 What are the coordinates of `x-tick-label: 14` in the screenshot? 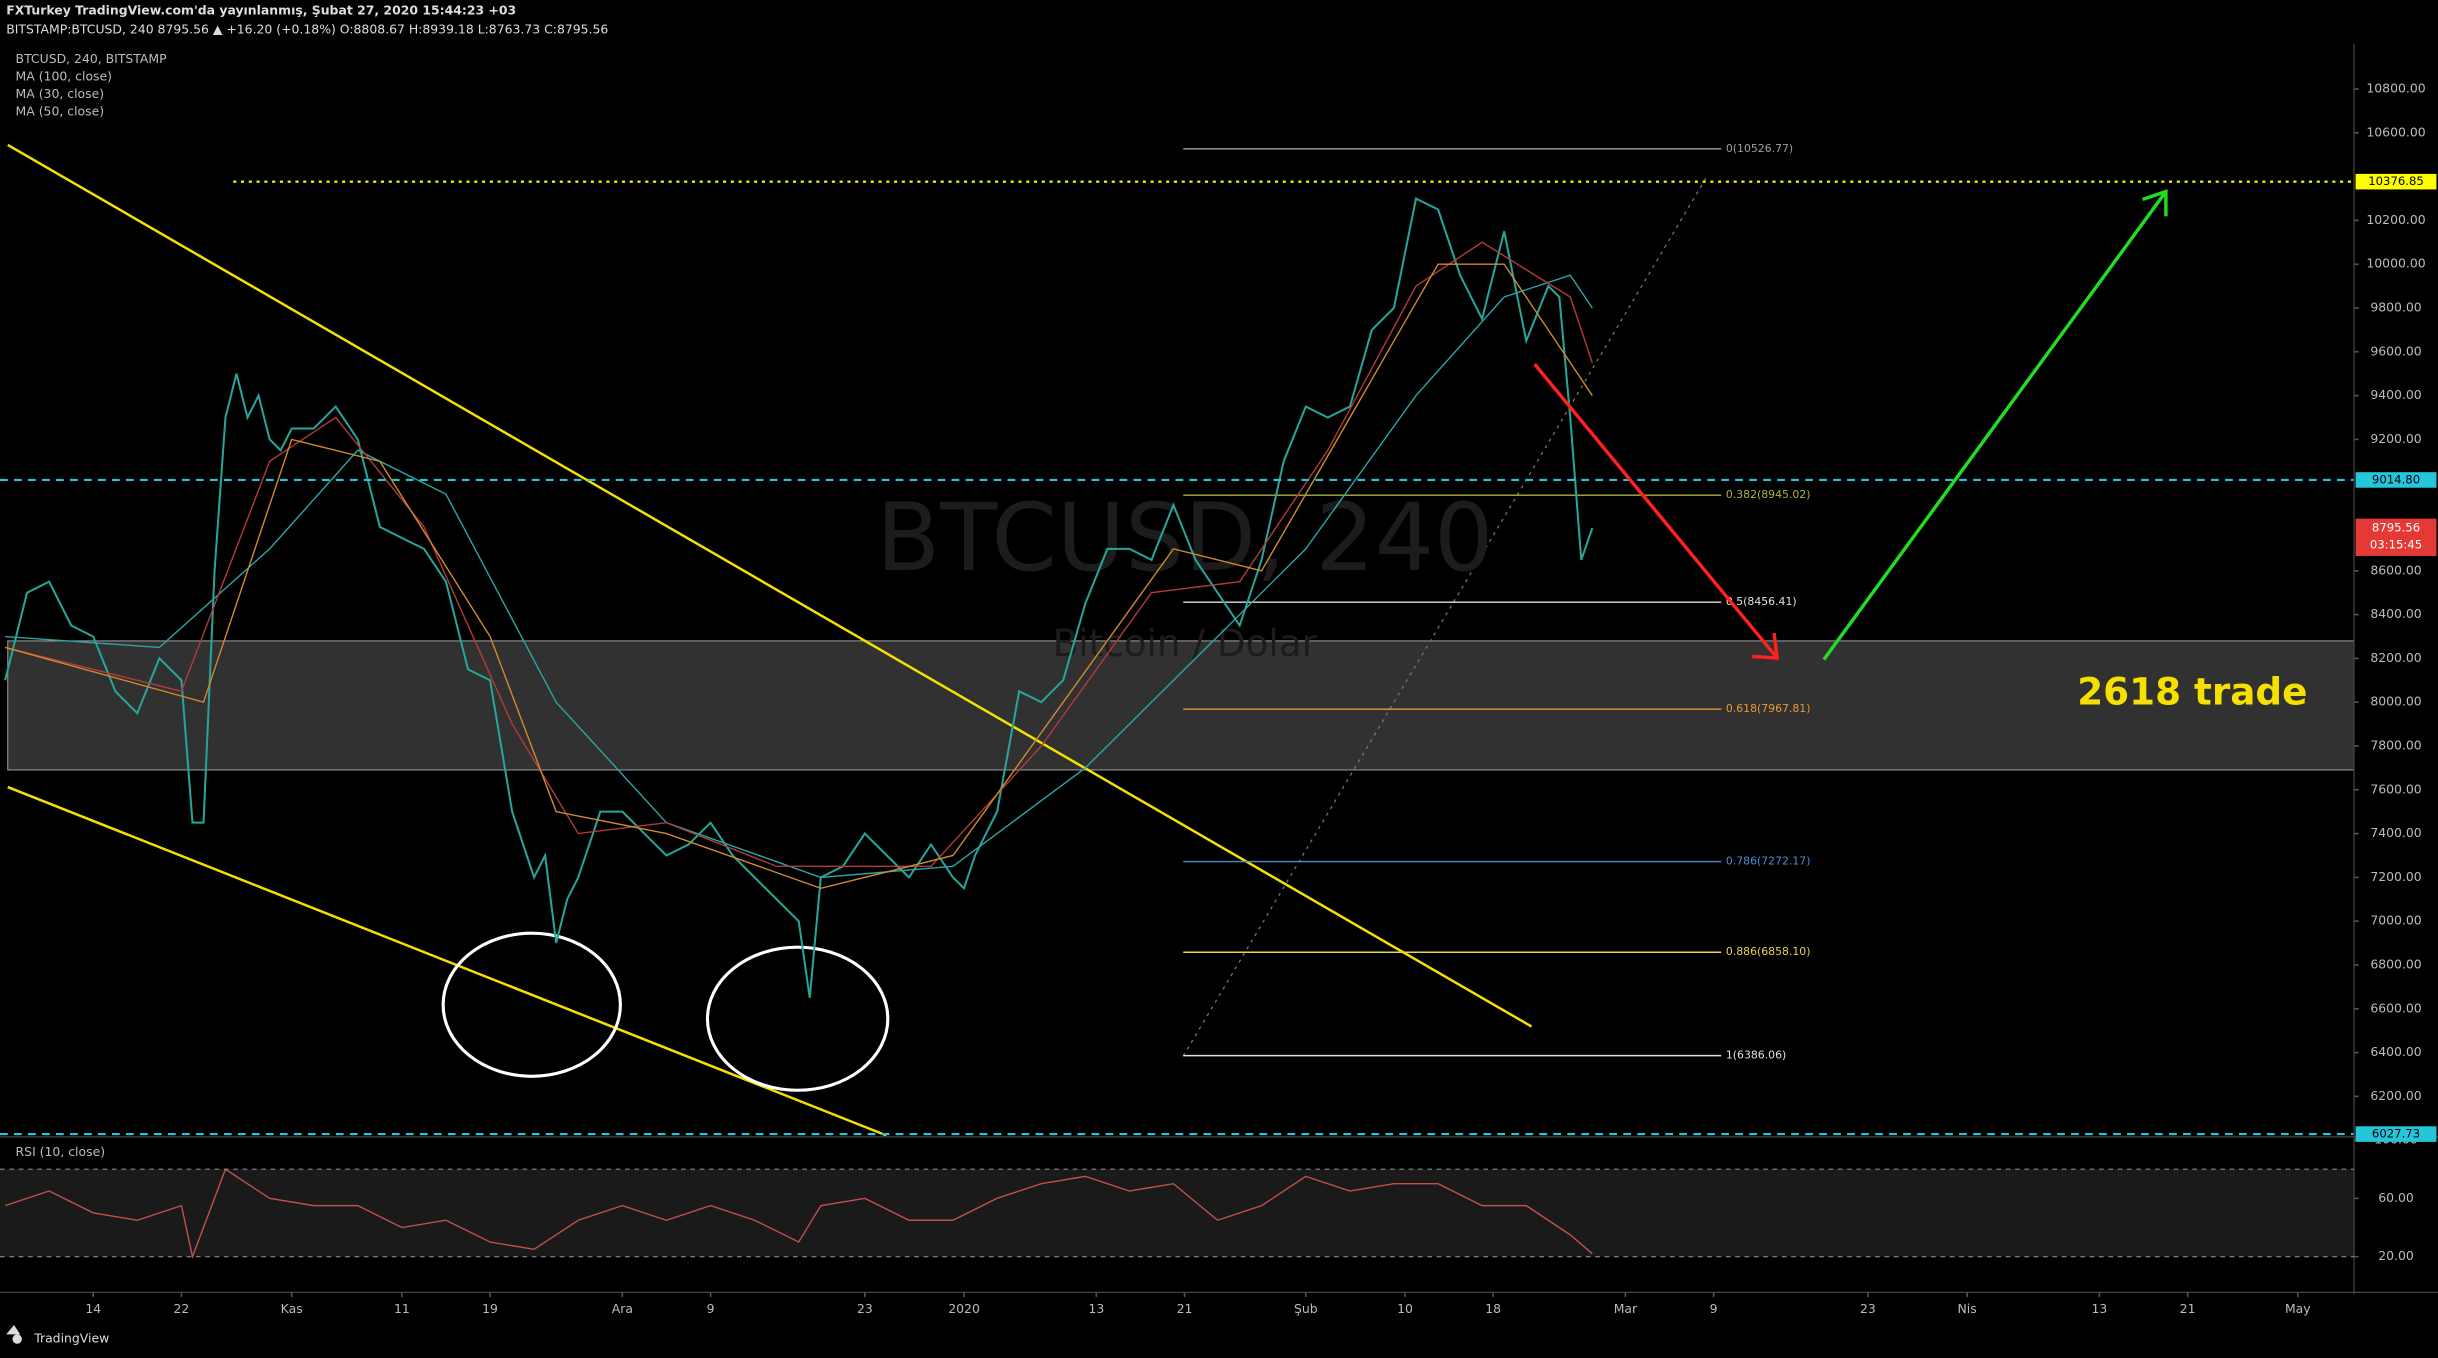 It's located at (93, 1308).